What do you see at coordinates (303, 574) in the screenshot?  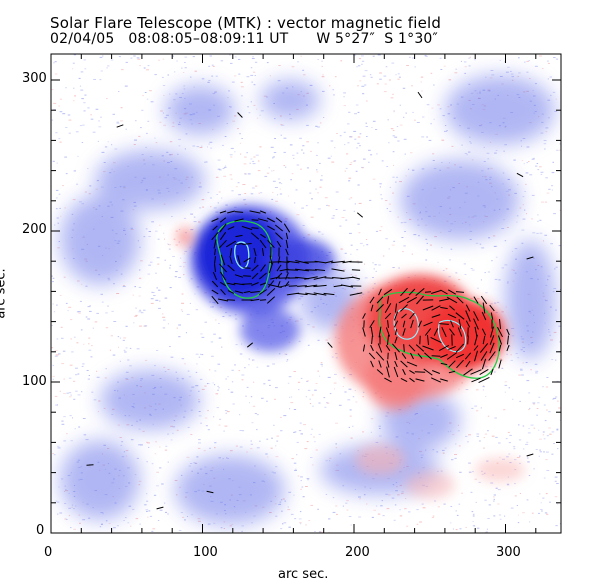 I see `x-axis-label: arc sec.` at bounding box center [303, 574].